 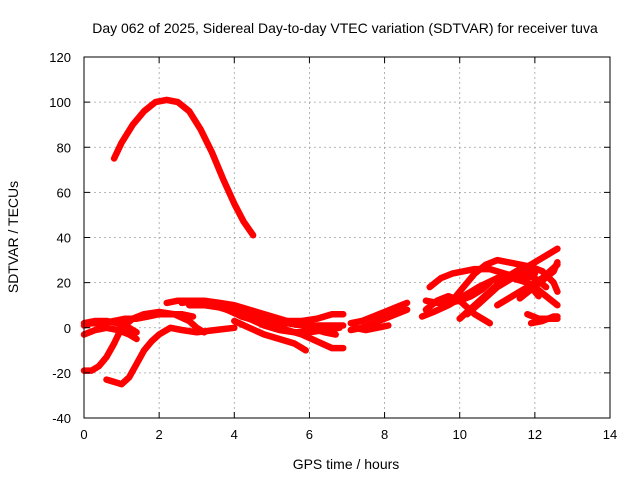 I want to click on y-tick-label: 60, so click(x=64, y=192).